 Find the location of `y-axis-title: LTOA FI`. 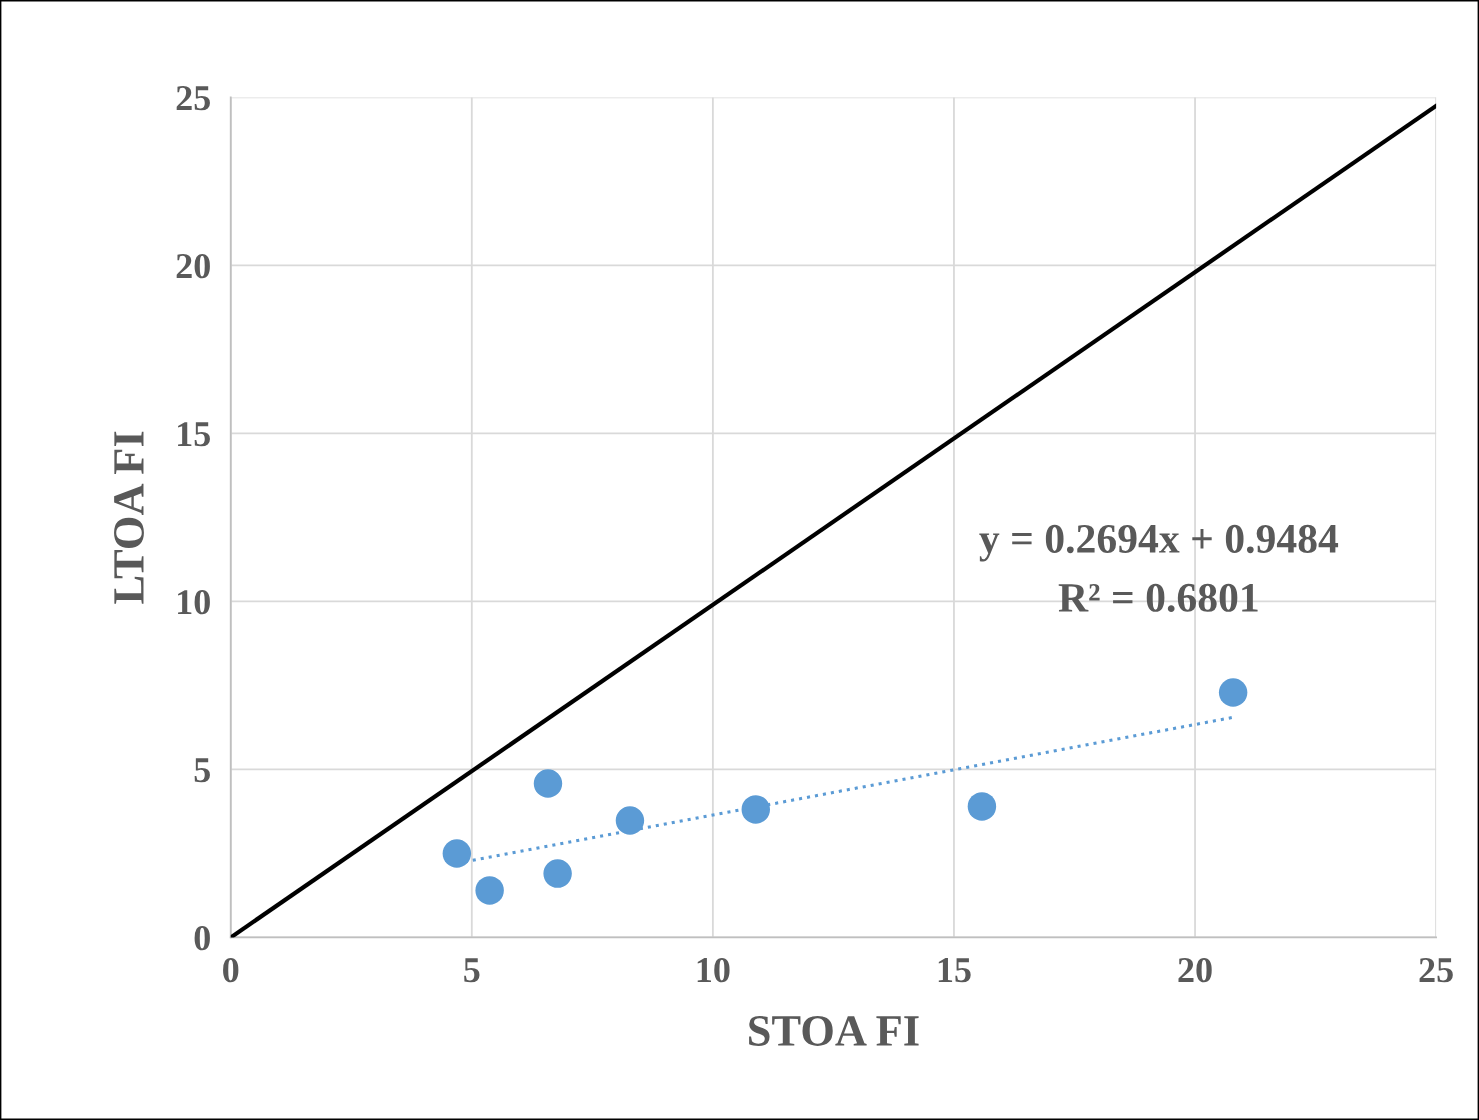

y-axis-title: LTOA FI is located at coordinates (129, 517).